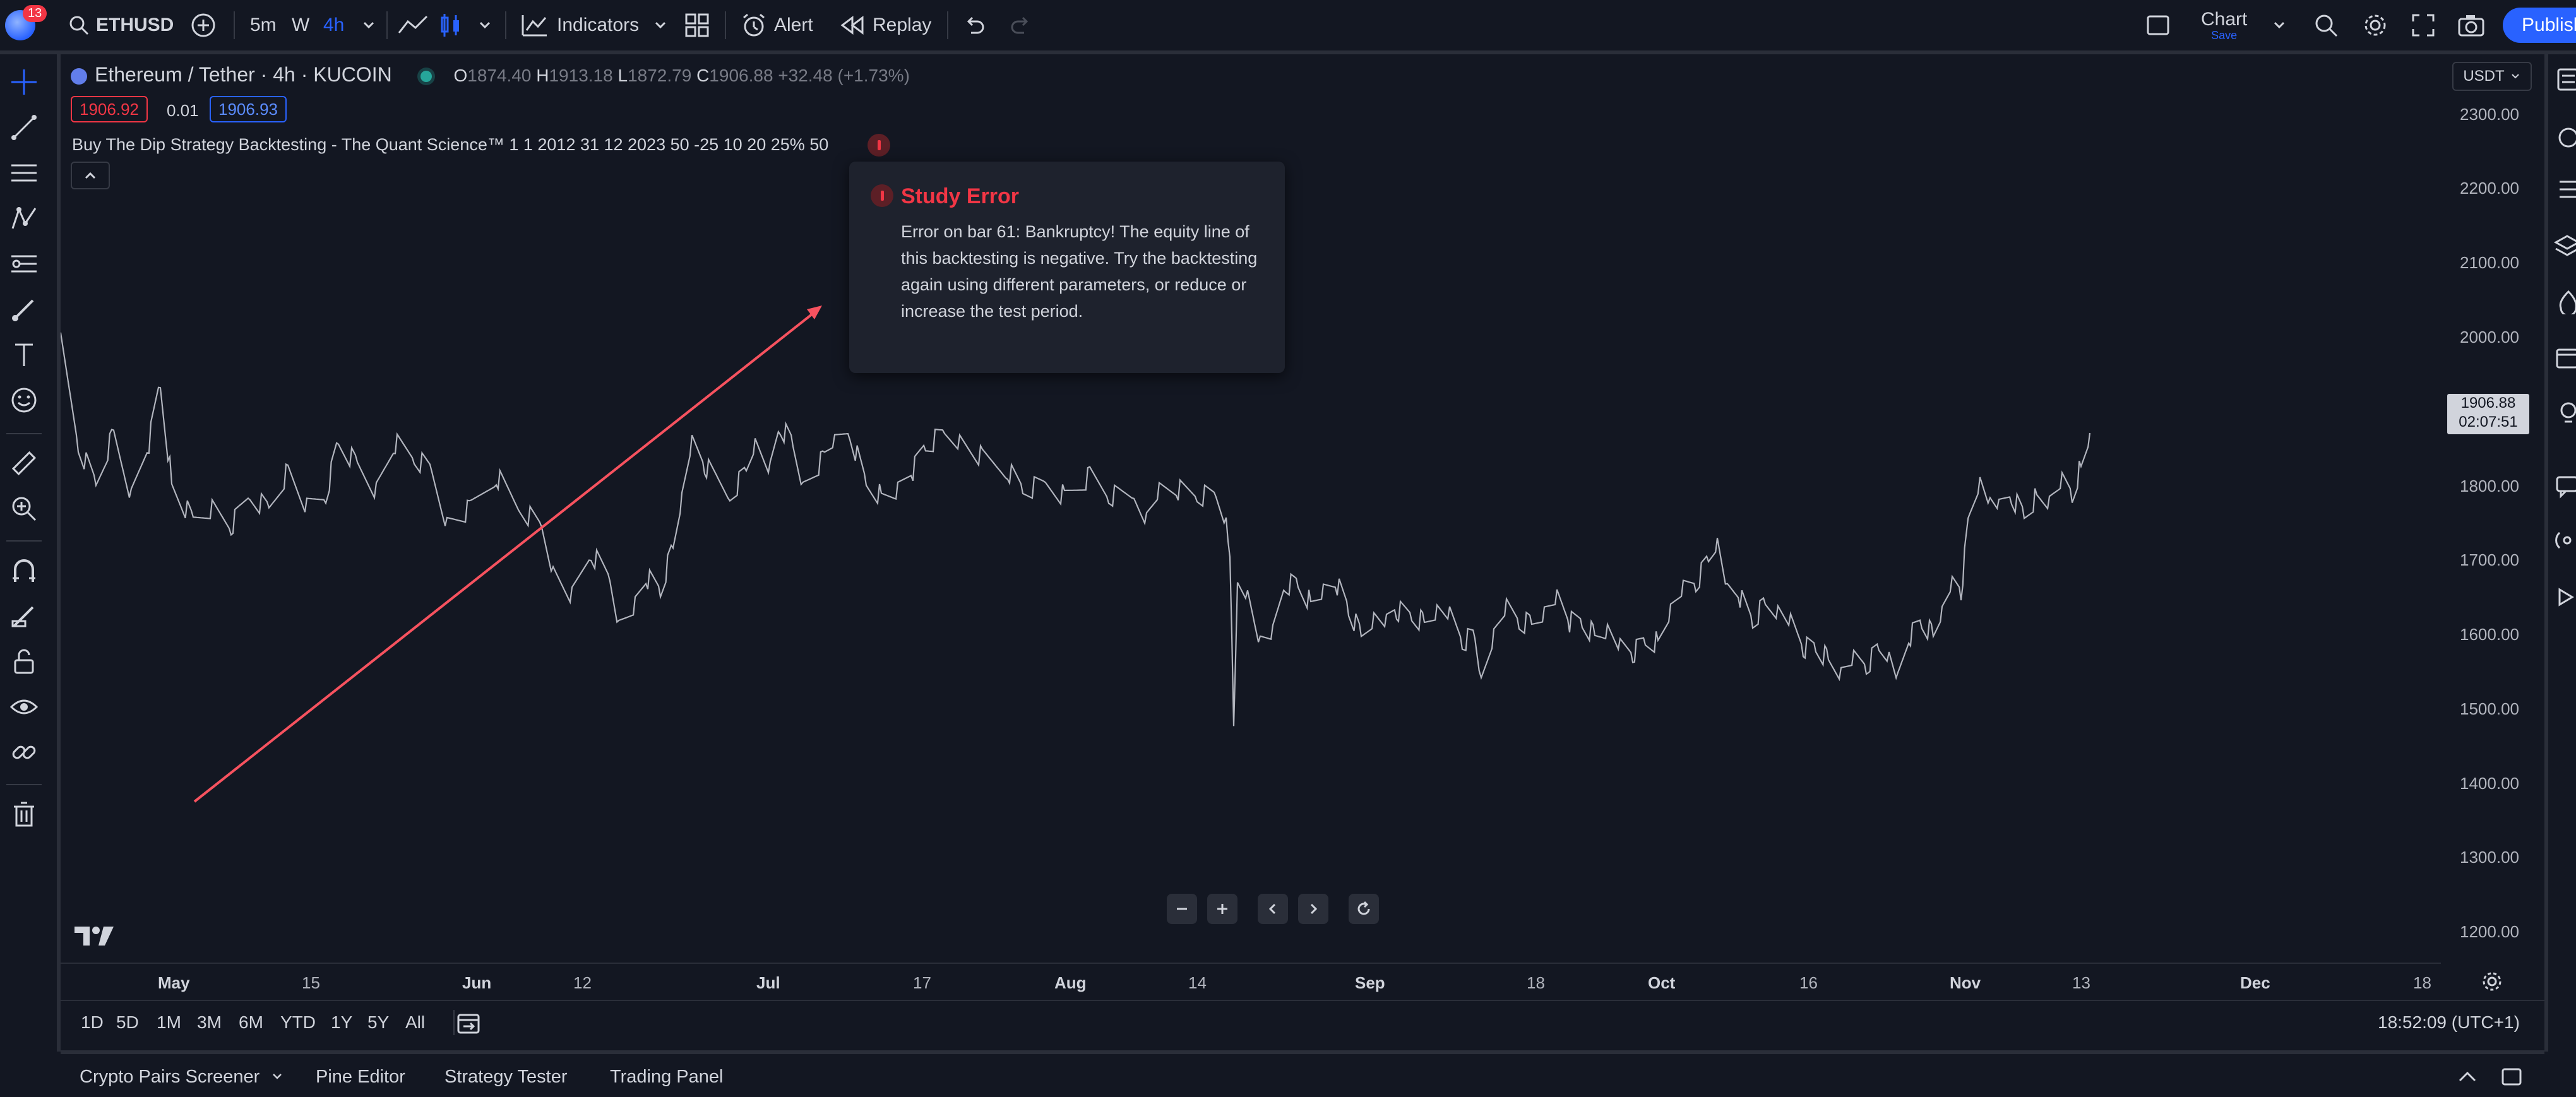 The width and height of the screenshot is (2576, 1097). What do you see at coordinates (2423, 25) in the screenshot?
I see `fullscreen-button` at bounding box center [2423, 25].